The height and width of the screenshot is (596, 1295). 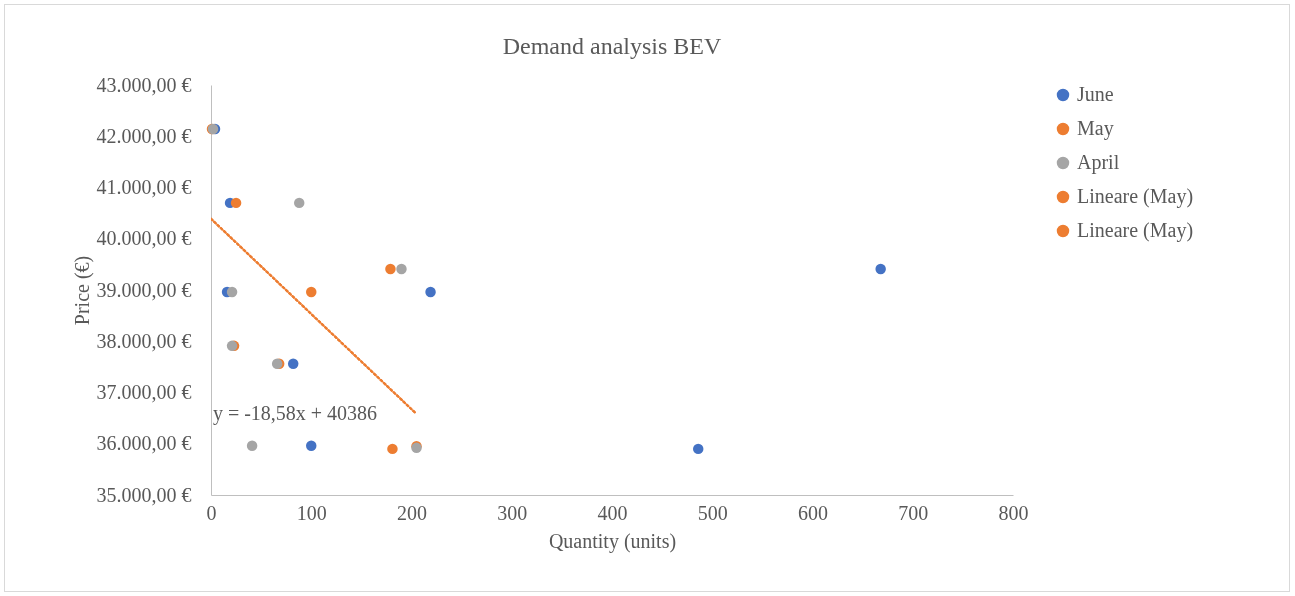 I want to click on y-tick-label: 39.000,00 €, so click(x=144, y=289).